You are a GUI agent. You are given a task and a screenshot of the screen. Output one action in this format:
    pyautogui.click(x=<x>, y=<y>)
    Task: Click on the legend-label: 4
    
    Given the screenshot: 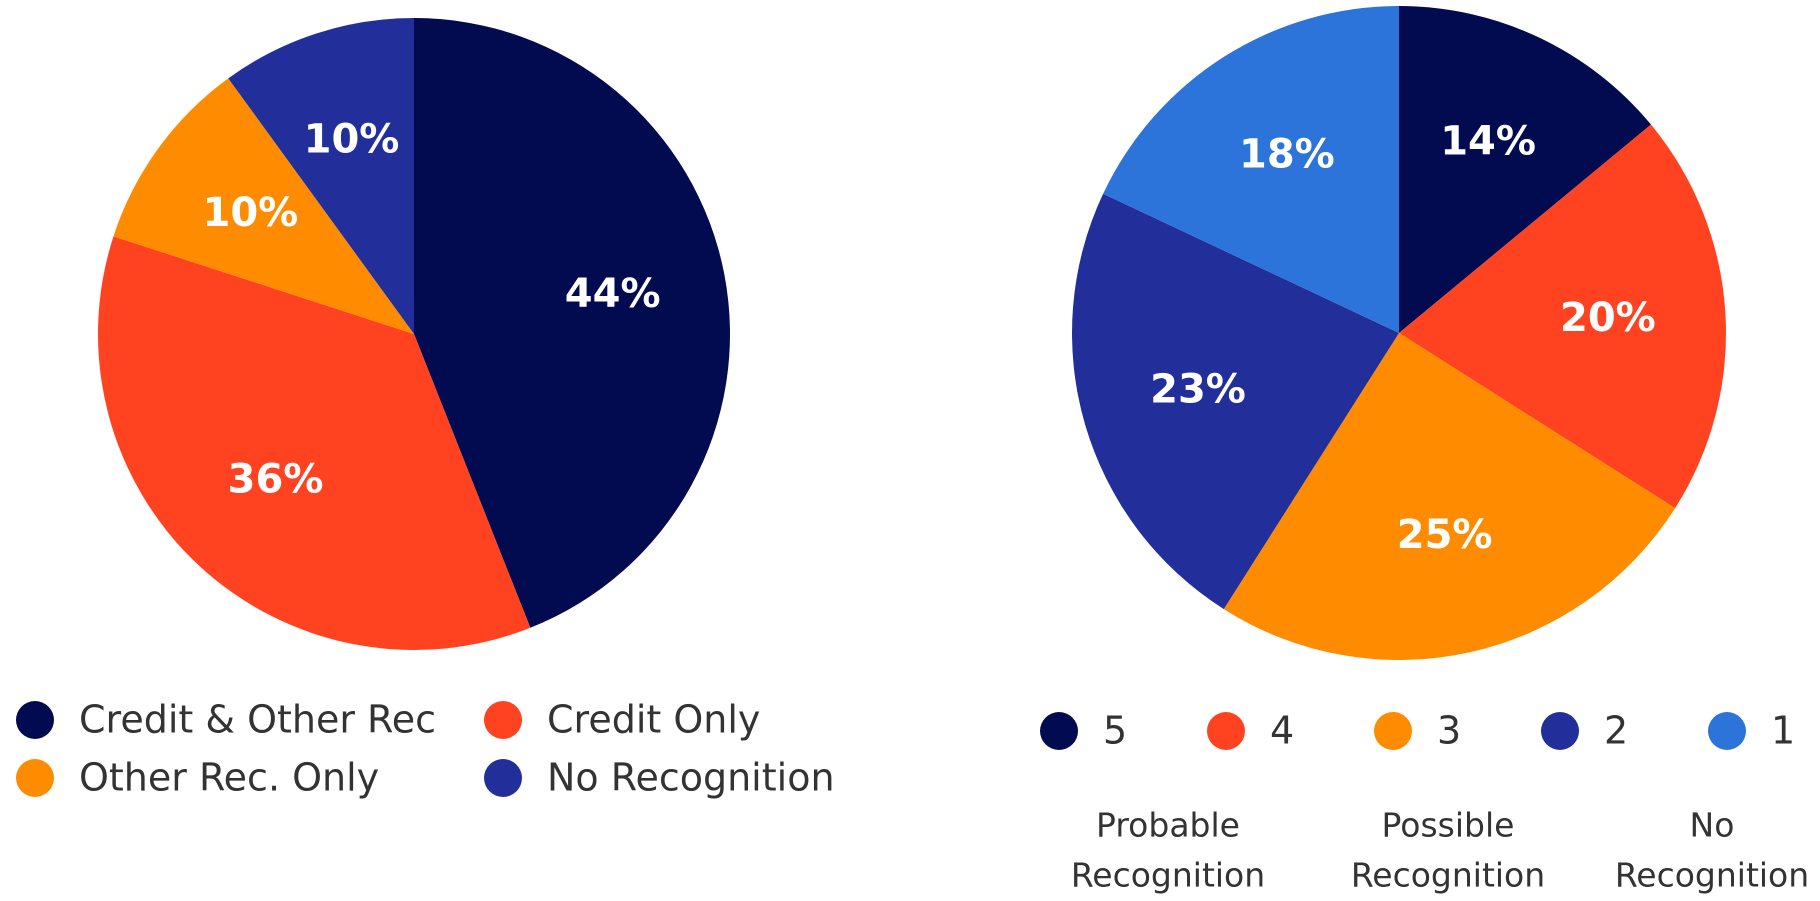 What is the action you would take?
    pyautogui.click(x=1282, y=731)
    